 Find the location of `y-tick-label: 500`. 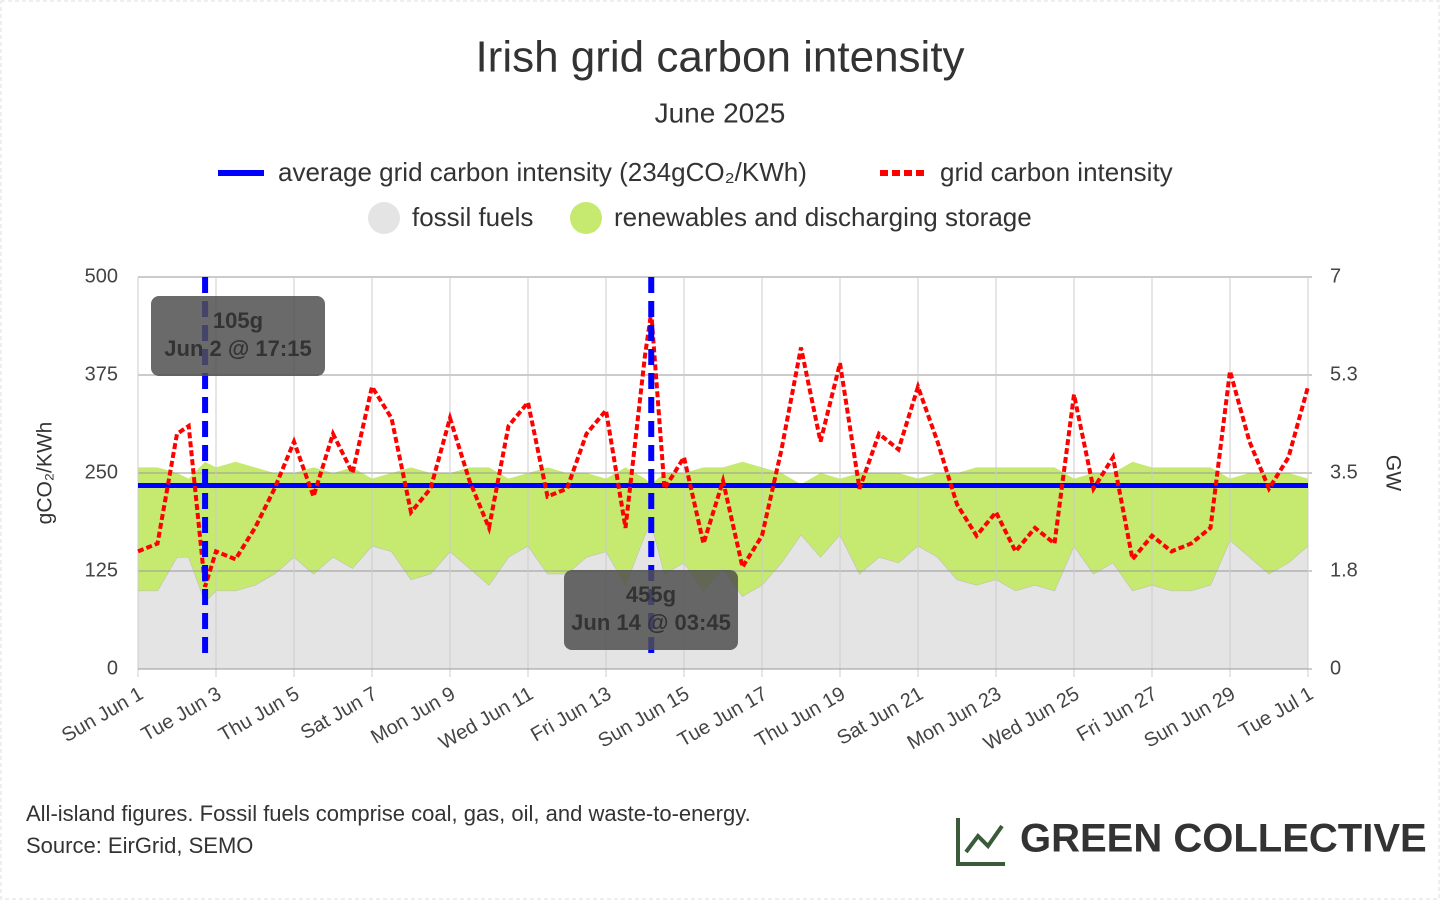

y-tick-label: 500 is located at coordinates (101, 276).